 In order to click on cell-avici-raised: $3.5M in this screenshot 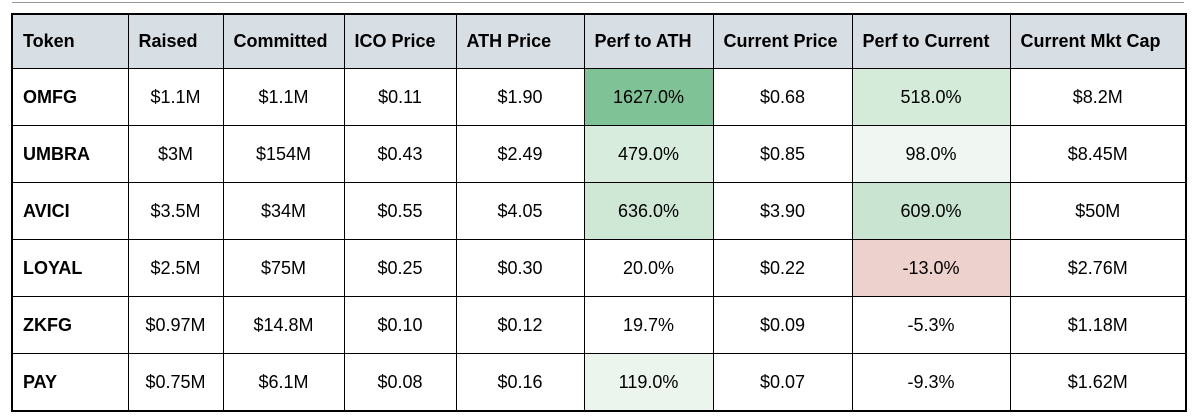, I will do `click(175, 211)`.